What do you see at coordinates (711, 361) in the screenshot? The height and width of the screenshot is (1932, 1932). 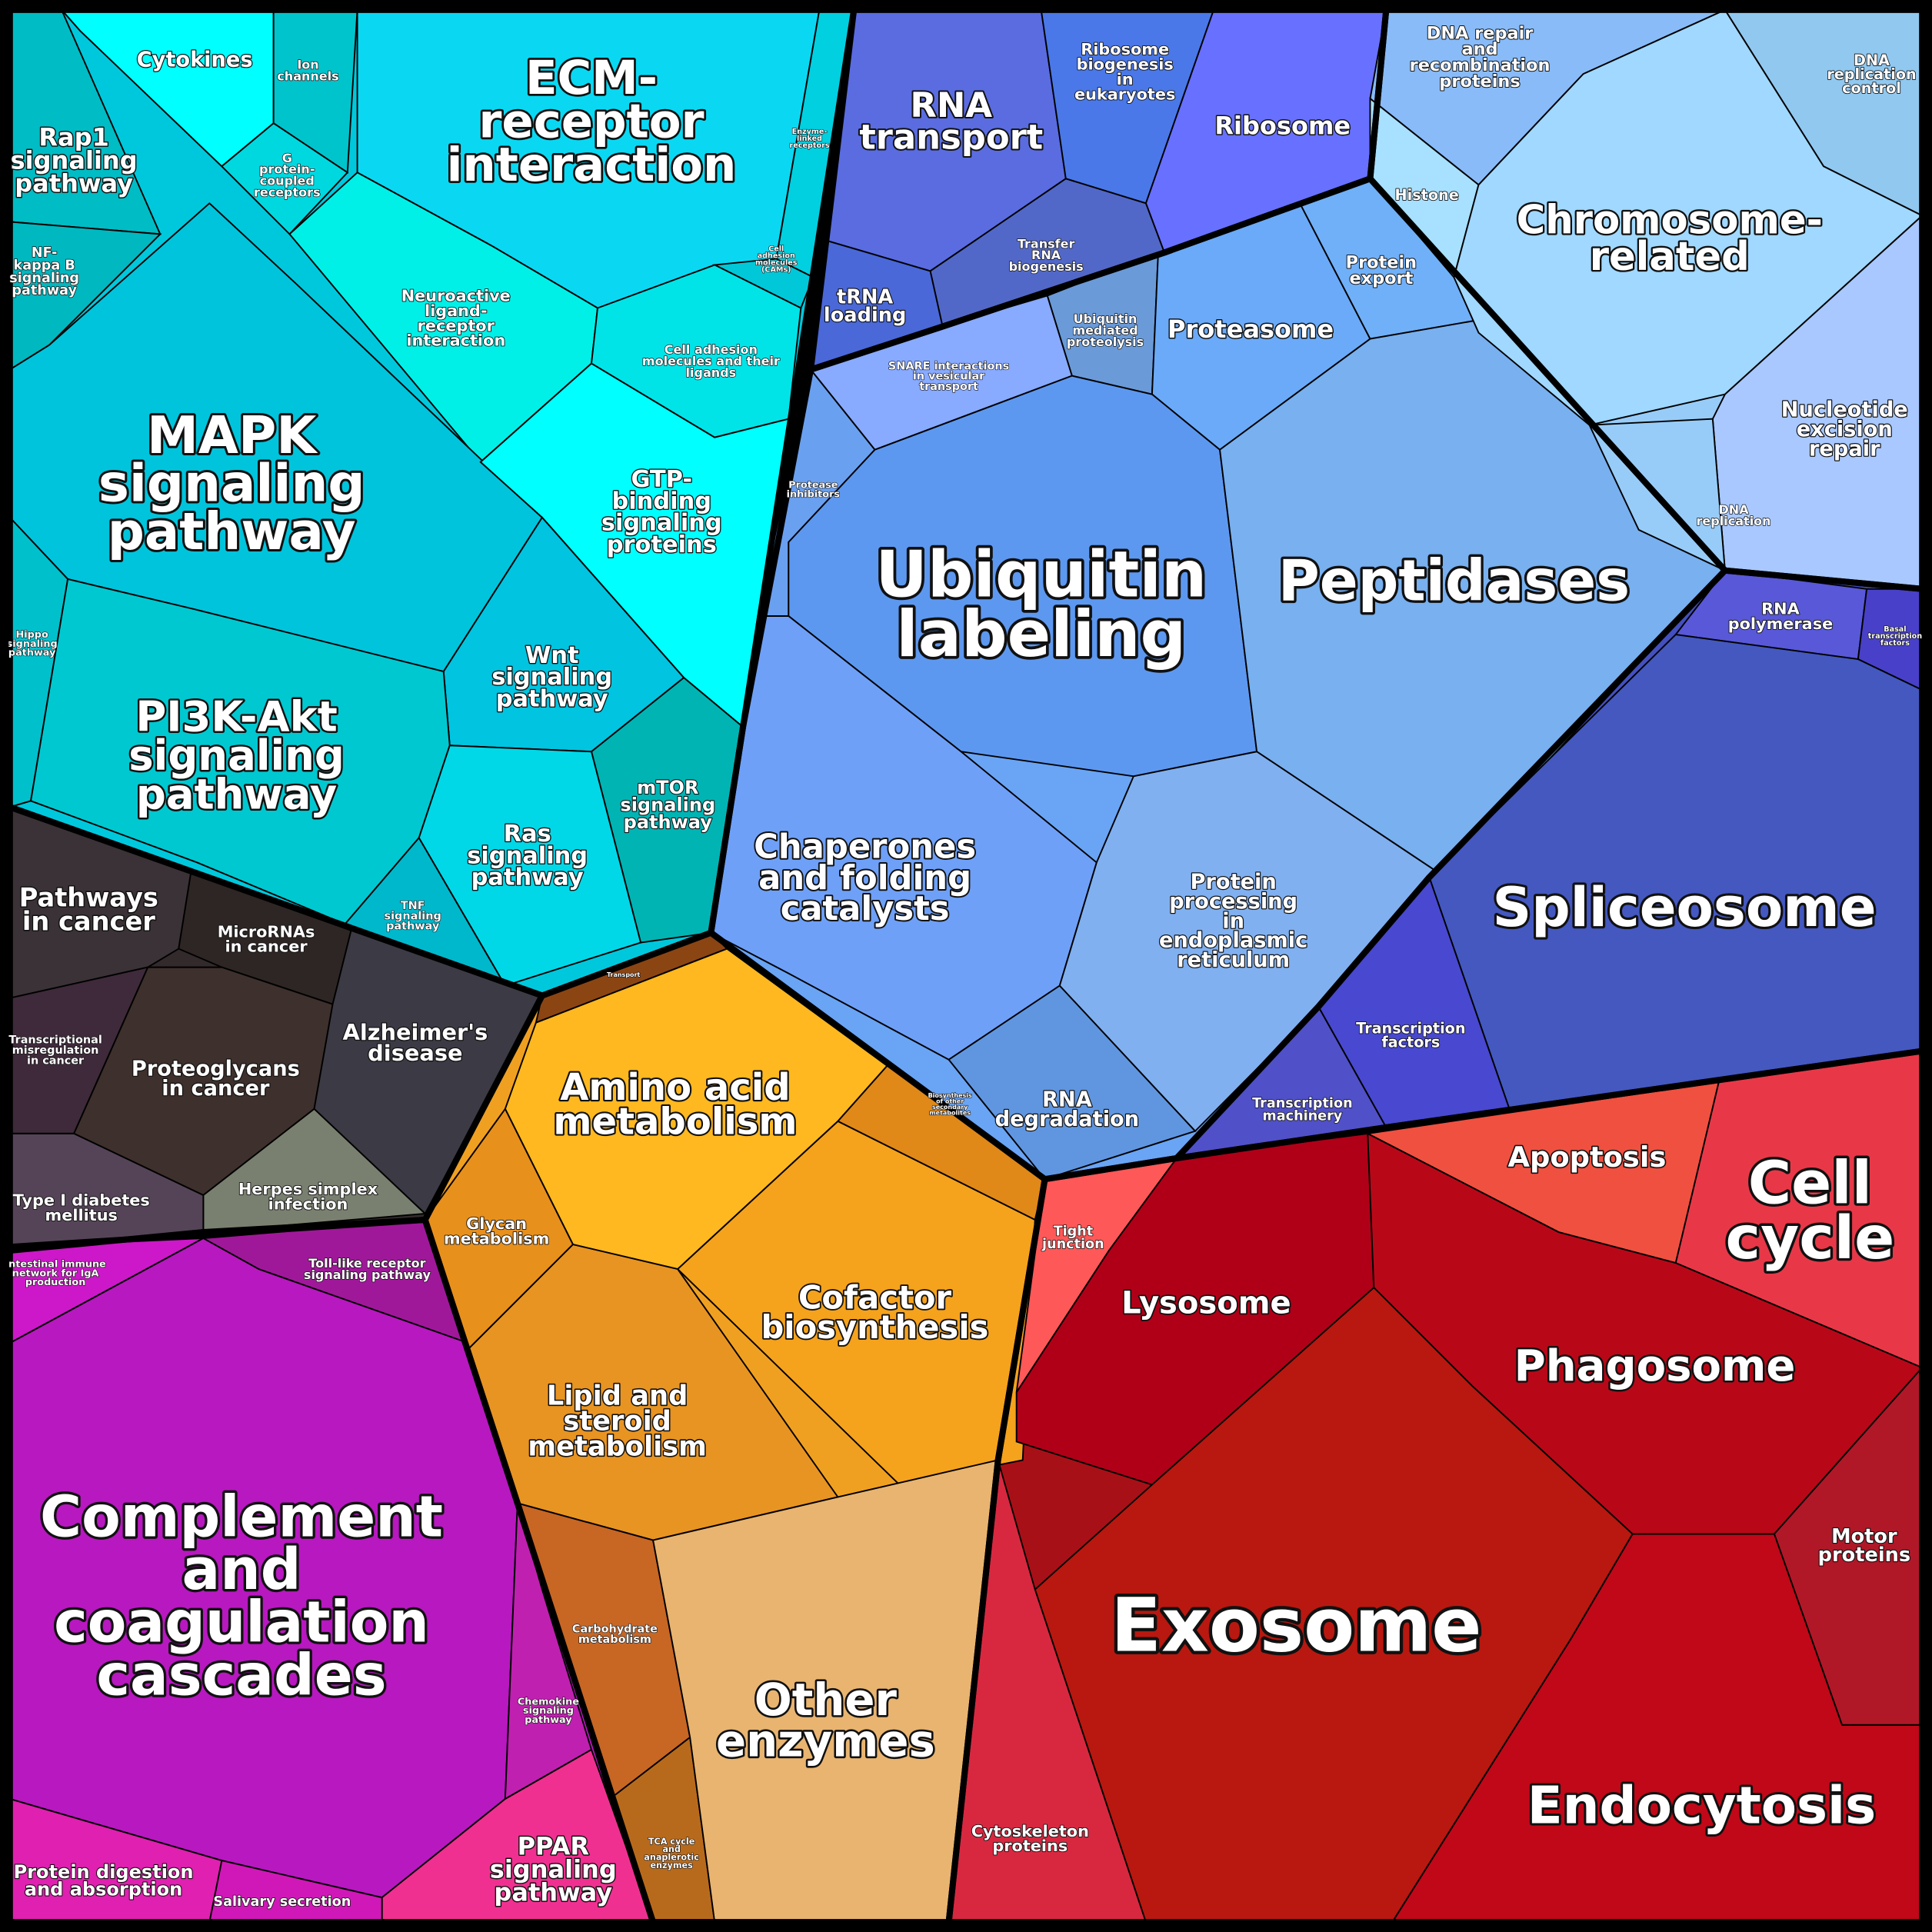 I see `label-line: molecules and their` at bounding box center [711, 361].